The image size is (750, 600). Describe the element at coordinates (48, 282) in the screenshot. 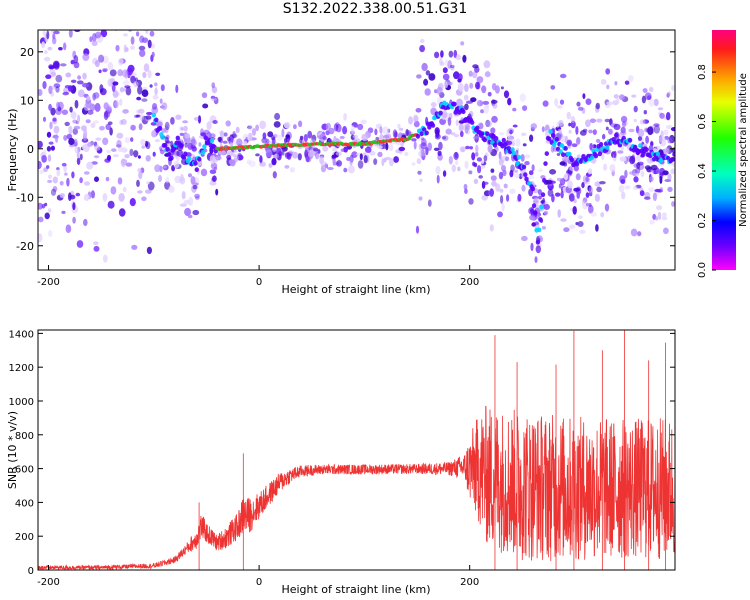

I see `spectrogram-x-tick-label: -200` at that location.